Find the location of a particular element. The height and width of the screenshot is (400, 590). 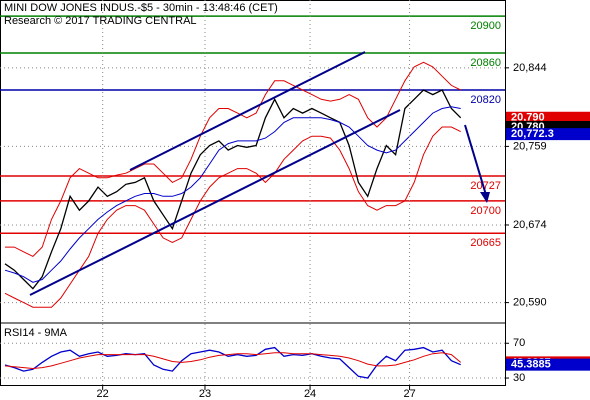

arrow-head is located at coordinates (485, 197).